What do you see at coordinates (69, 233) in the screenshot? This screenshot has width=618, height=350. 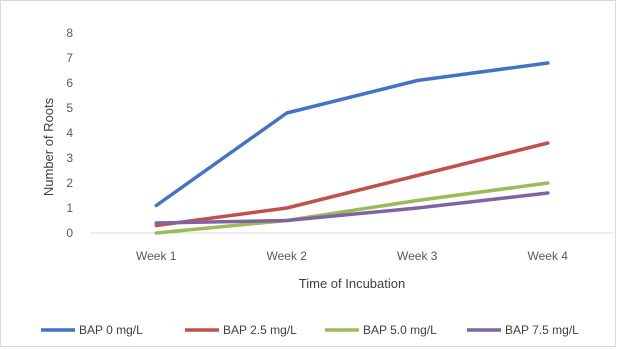 I see `y-tick-label: 0` at bounding box center [69, 233].